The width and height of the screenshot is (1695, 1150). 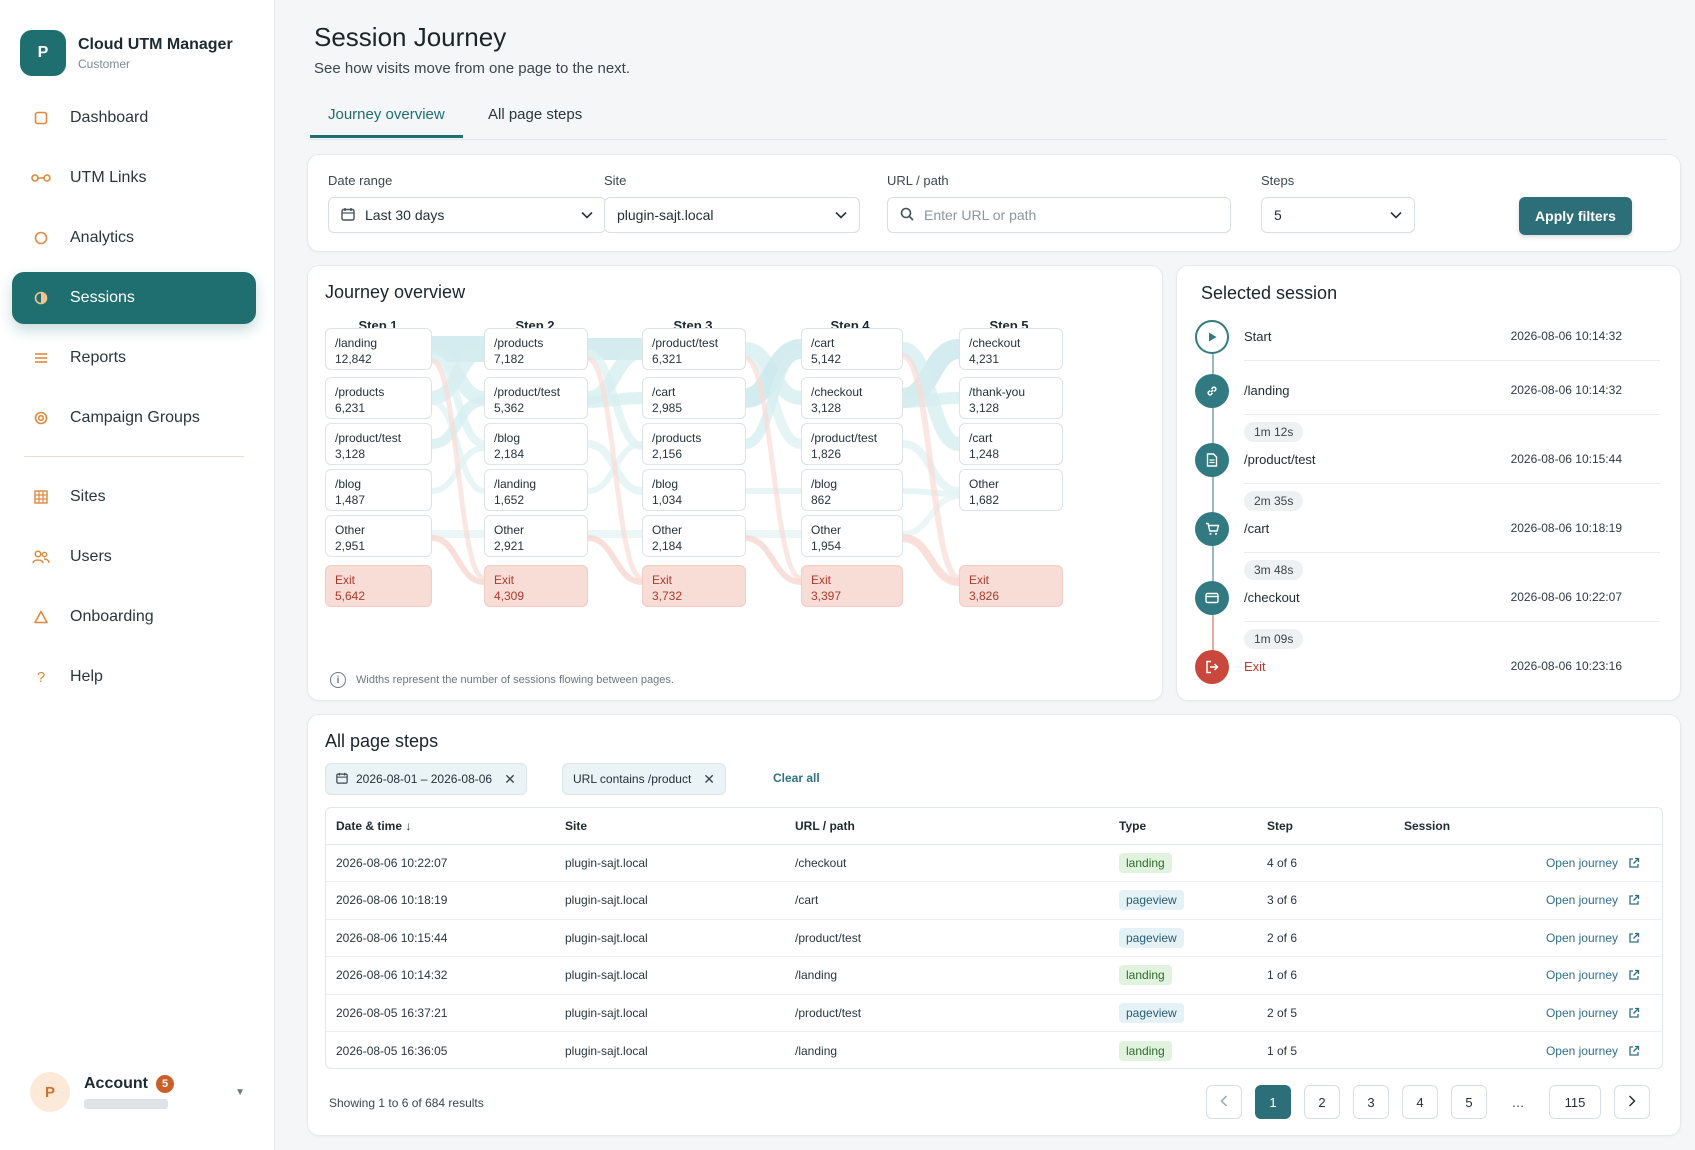 What do you see at coordinates (1427, 477) in the screenshot?
I see `timeline-event: /product/test 2026-08-06 10:15:44 2m 35s` at bounding box center [1427, 477].